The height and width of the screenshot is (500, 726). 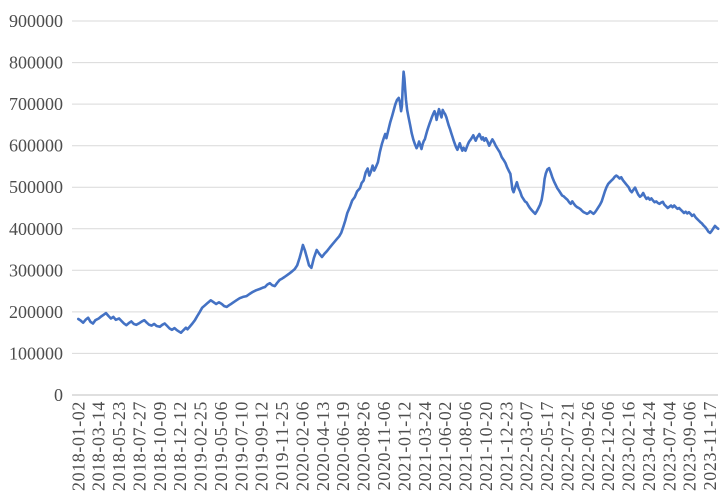 I want to click on x-axis-tick-label: 2021-01-12, so click(x=404, y=446).